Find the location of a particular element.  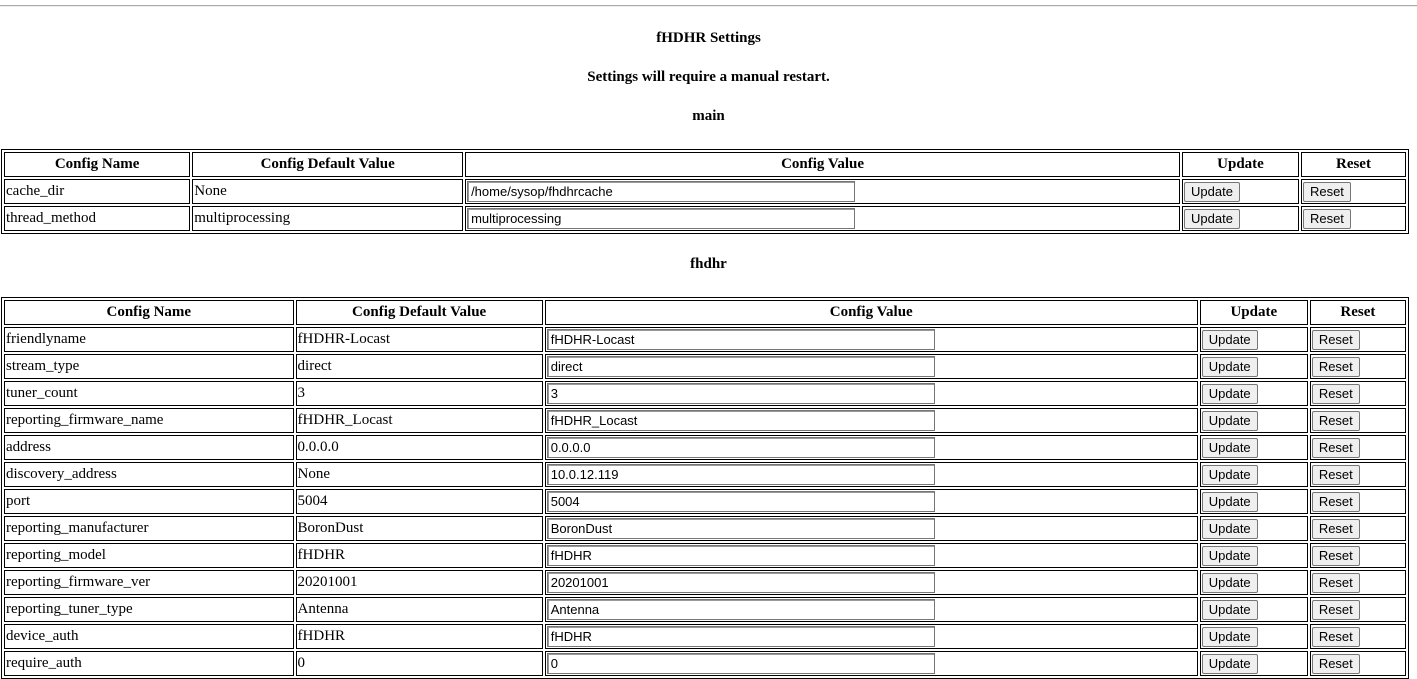

config-value-cell: direct is located at coordinates (871, 366).